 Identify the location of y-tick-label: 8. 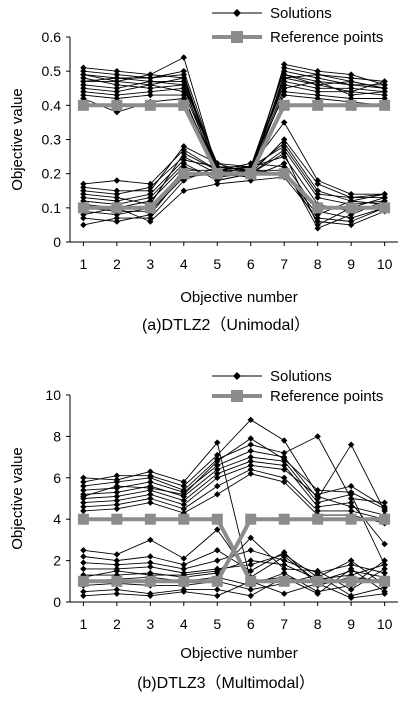
(57, 436).